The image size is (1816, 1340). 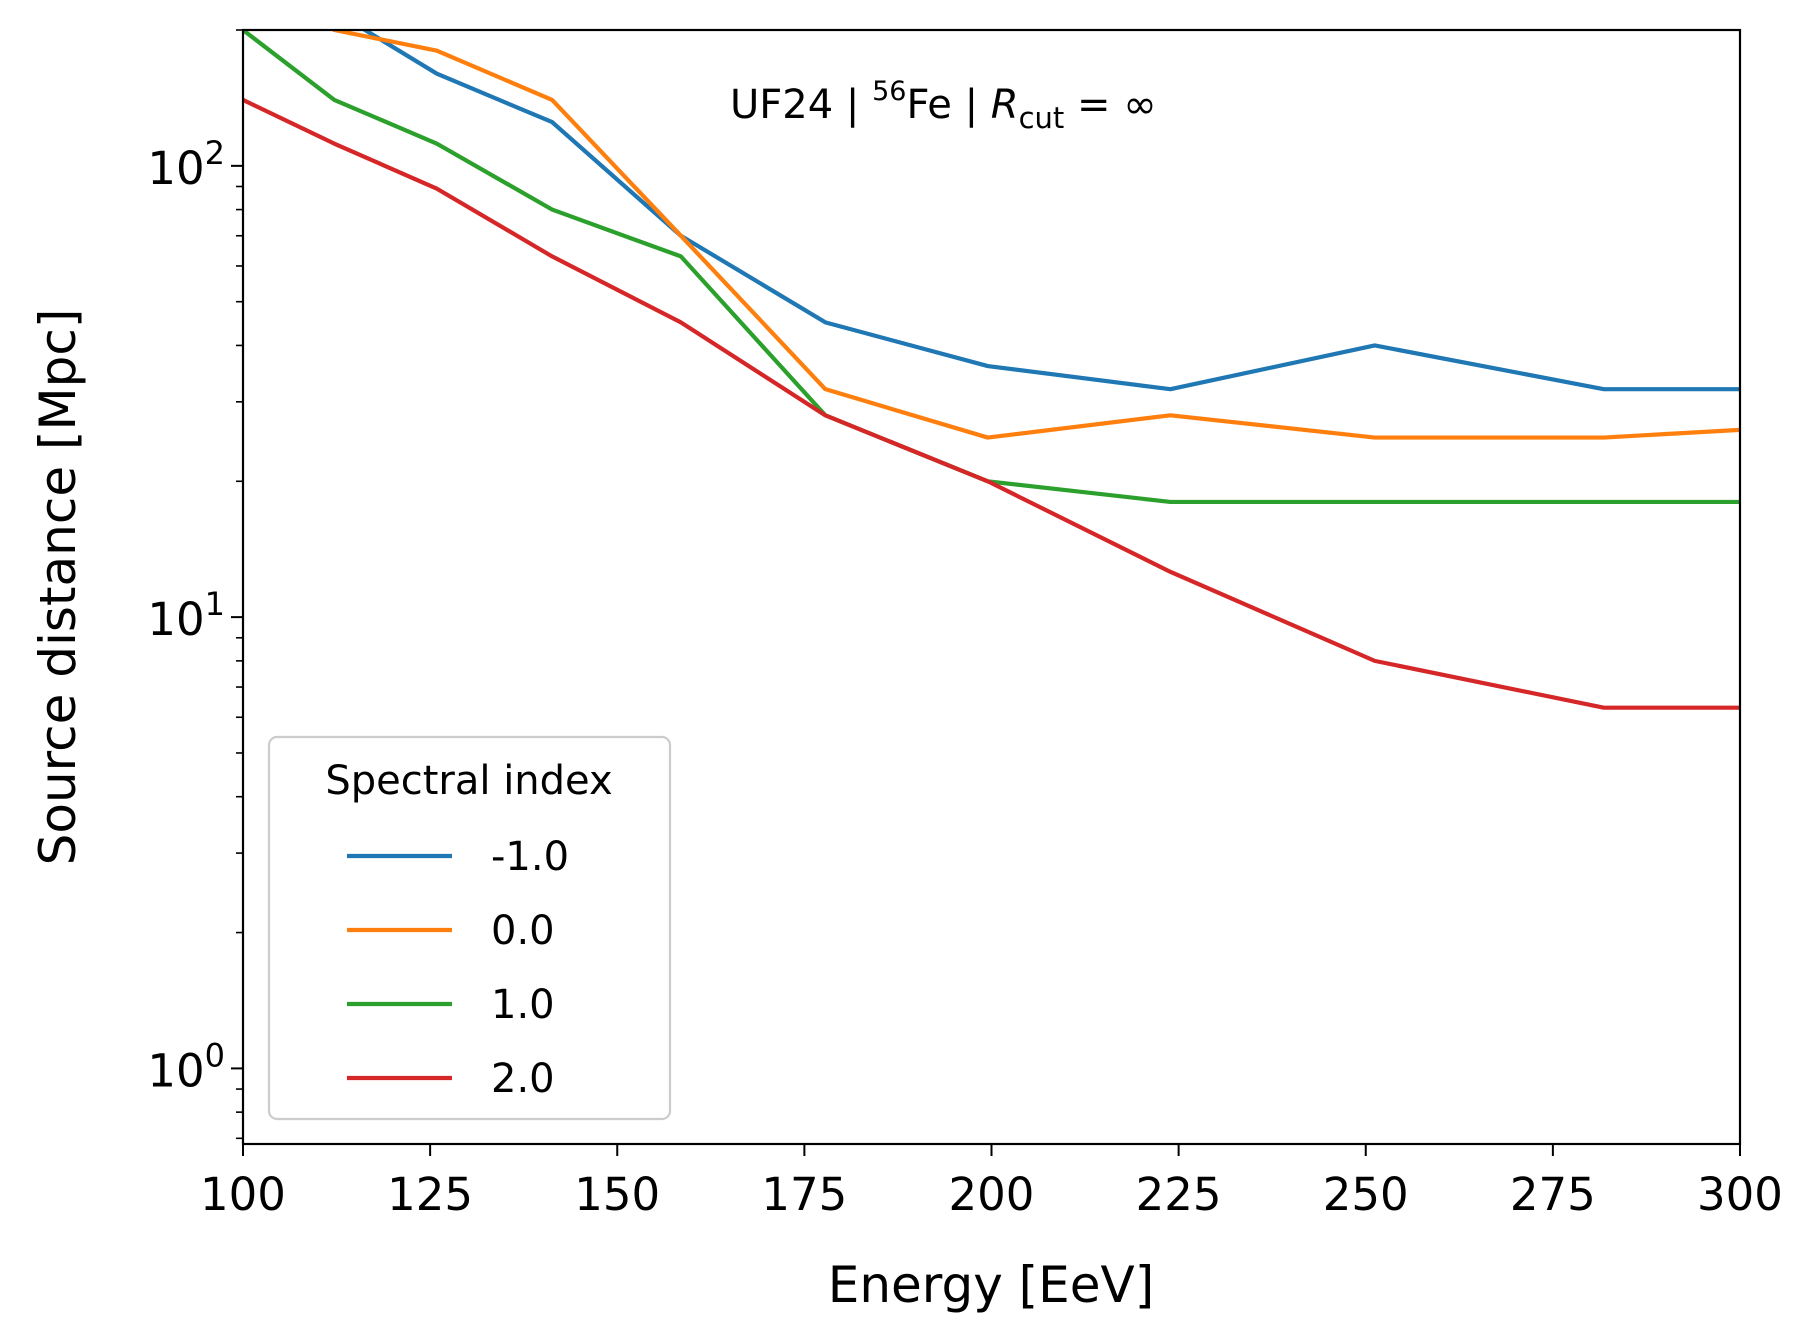 What do you see at coordinates (804, 1194) in the screenshot?
I see `x-tick-label: 175` at bounding box center [804, 1194].